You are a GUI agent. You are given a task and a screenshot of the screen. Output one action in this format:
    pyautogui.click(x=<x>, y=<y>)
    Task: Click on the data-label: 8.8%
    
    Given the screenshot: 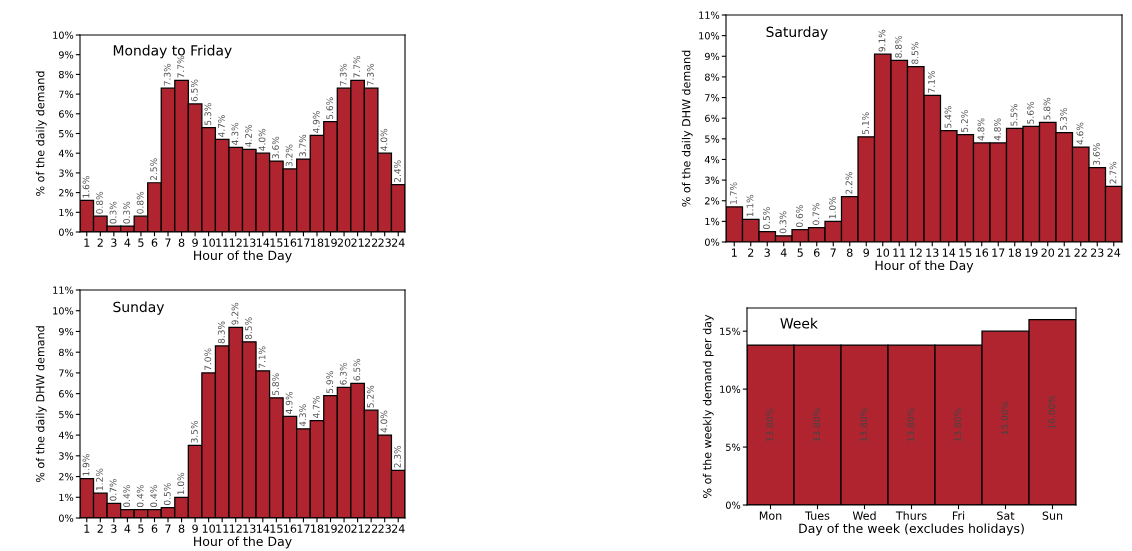 What is the action you would take?
    pyautogui.click(x=898, y=46)
    